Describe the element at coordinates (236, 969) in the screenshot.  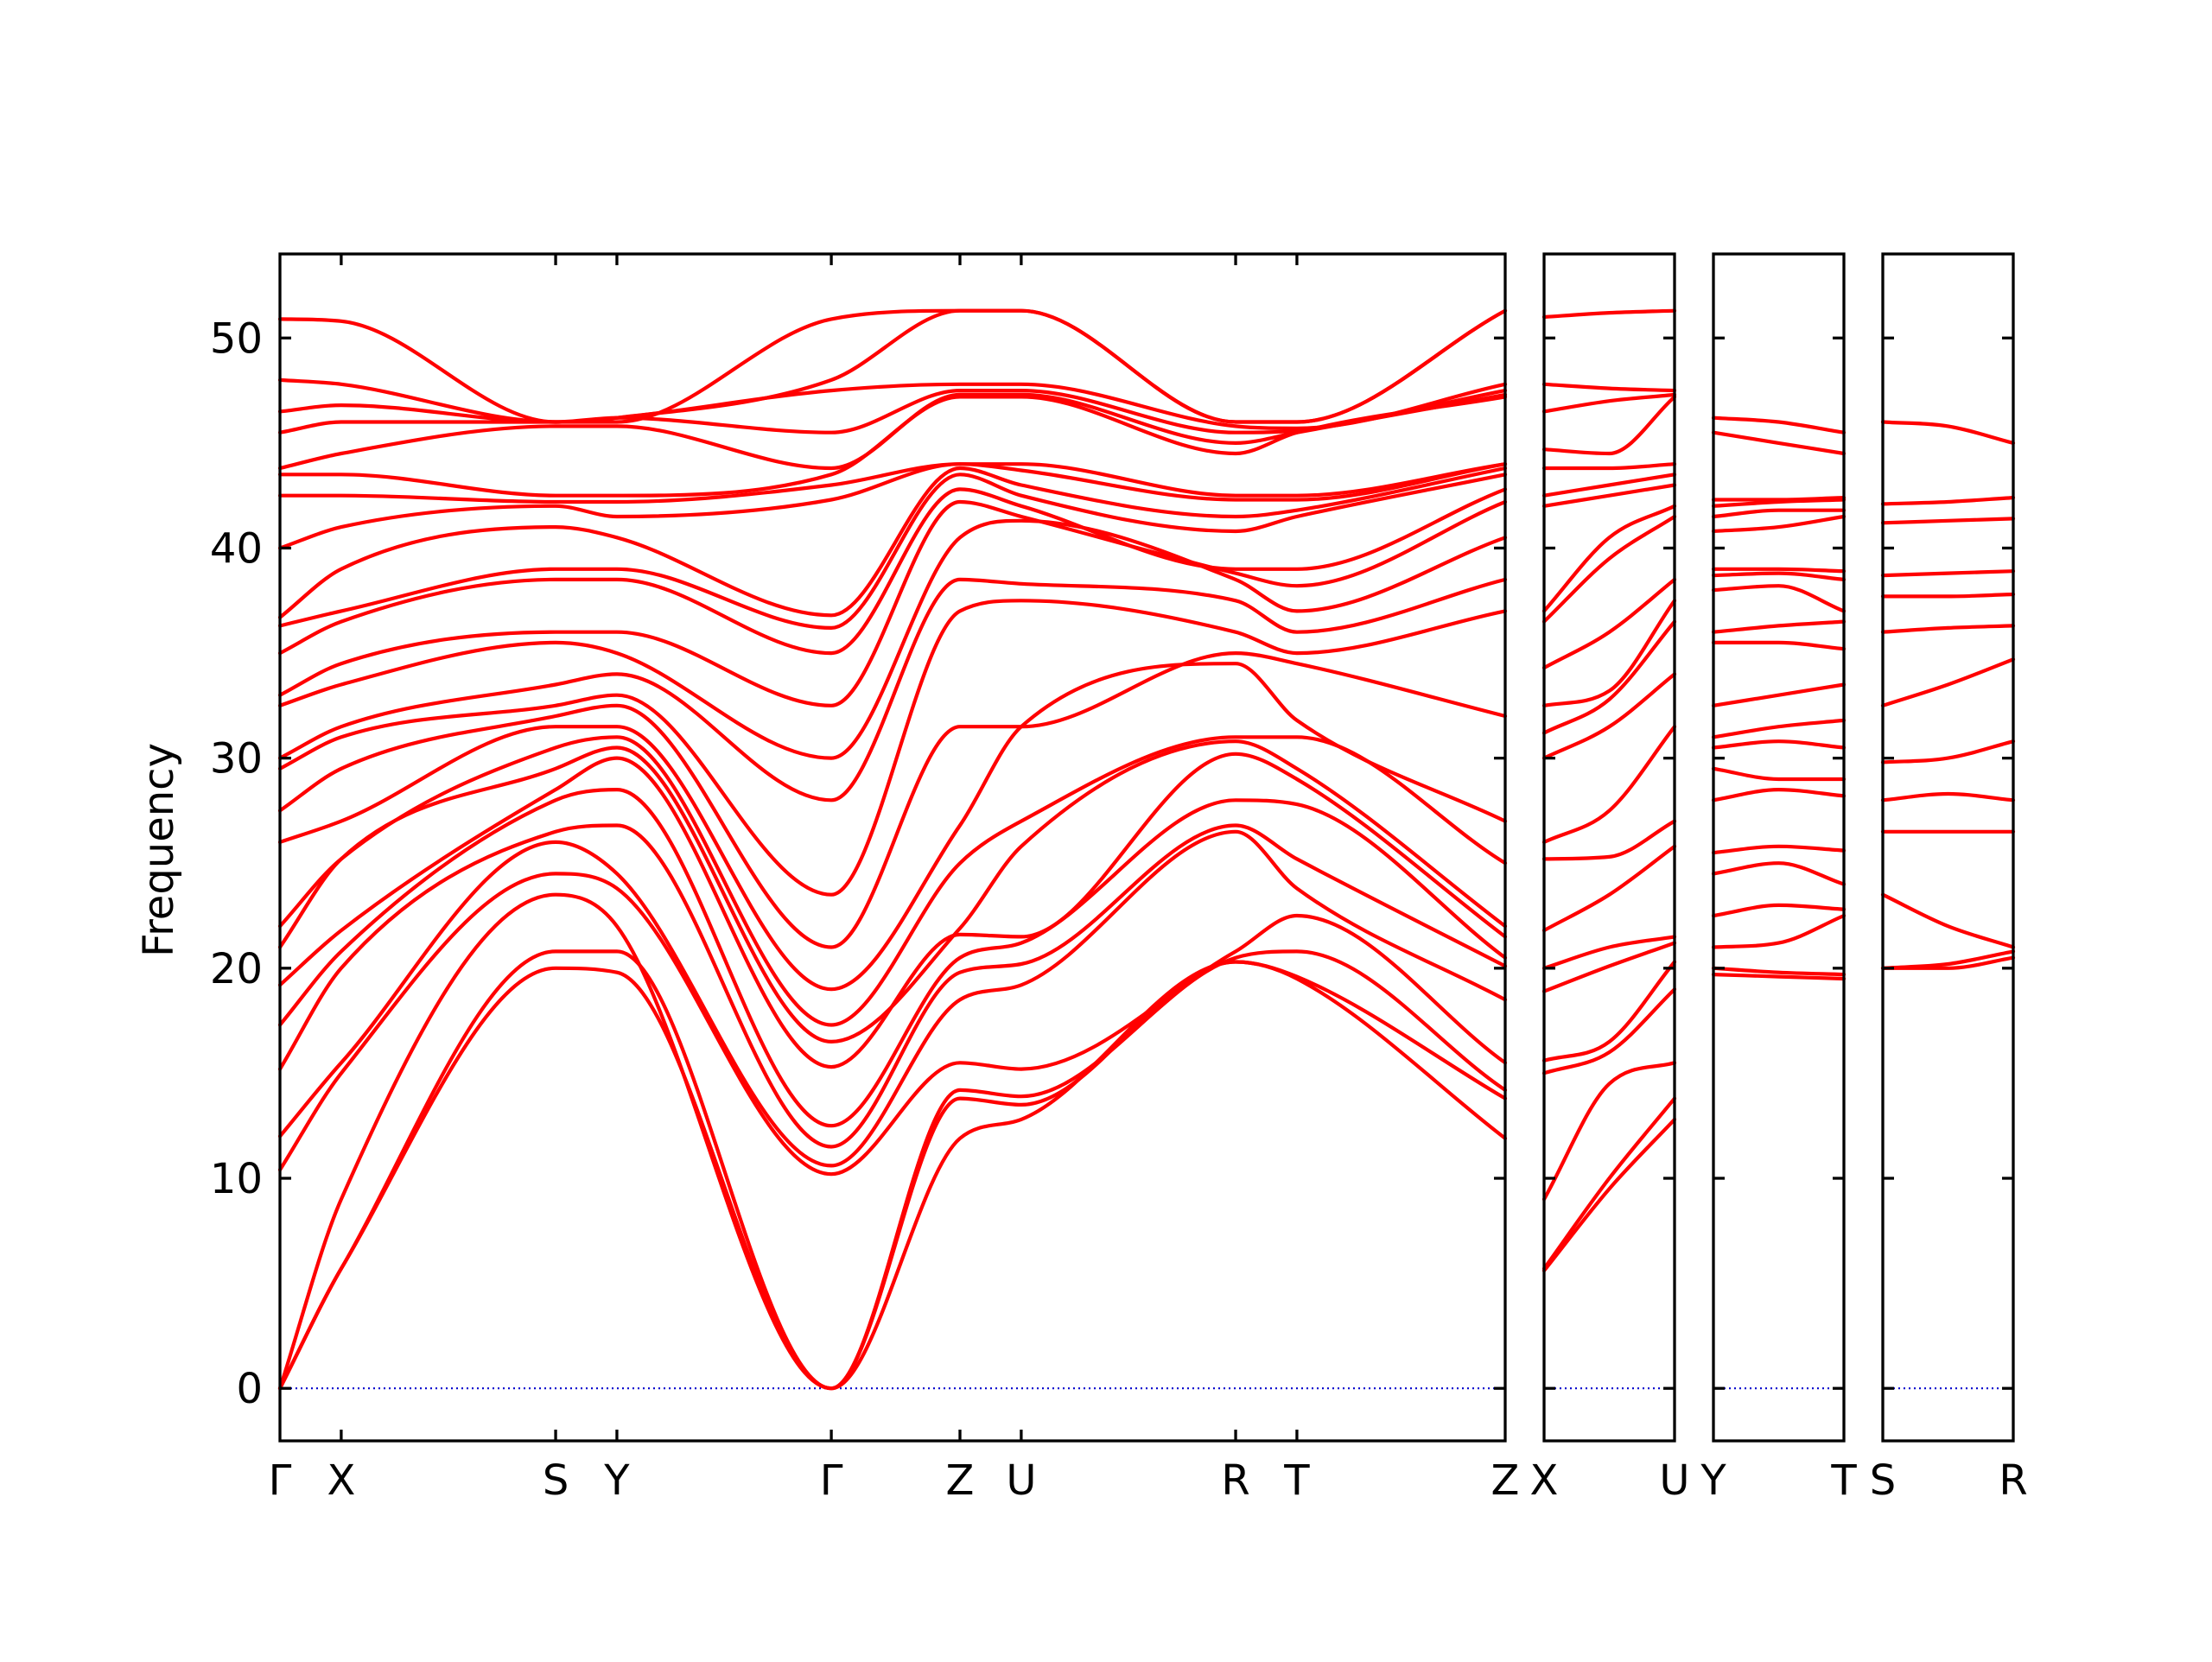
I see `y-tick-label: 20` at that location.